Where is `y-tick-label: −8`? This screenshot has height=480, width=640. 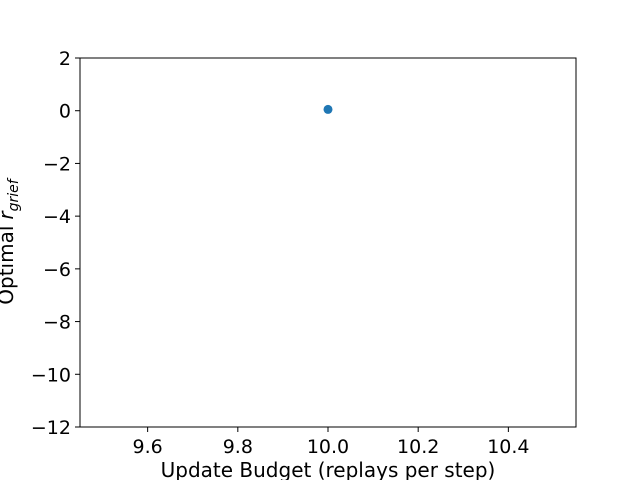 y-tick-label: −8 is located at coordinates (57, 323).